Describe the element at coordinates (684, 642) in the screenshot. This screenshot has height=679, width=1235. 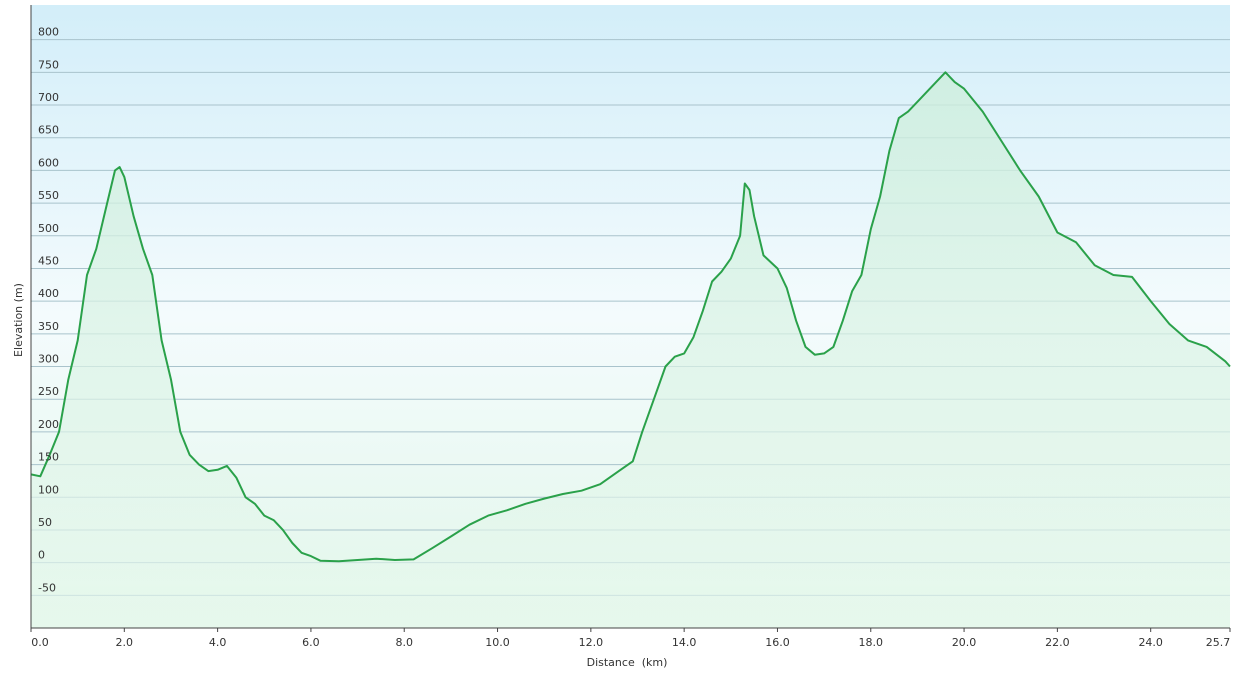
I see `x-tick-label: 14.0` at that location.